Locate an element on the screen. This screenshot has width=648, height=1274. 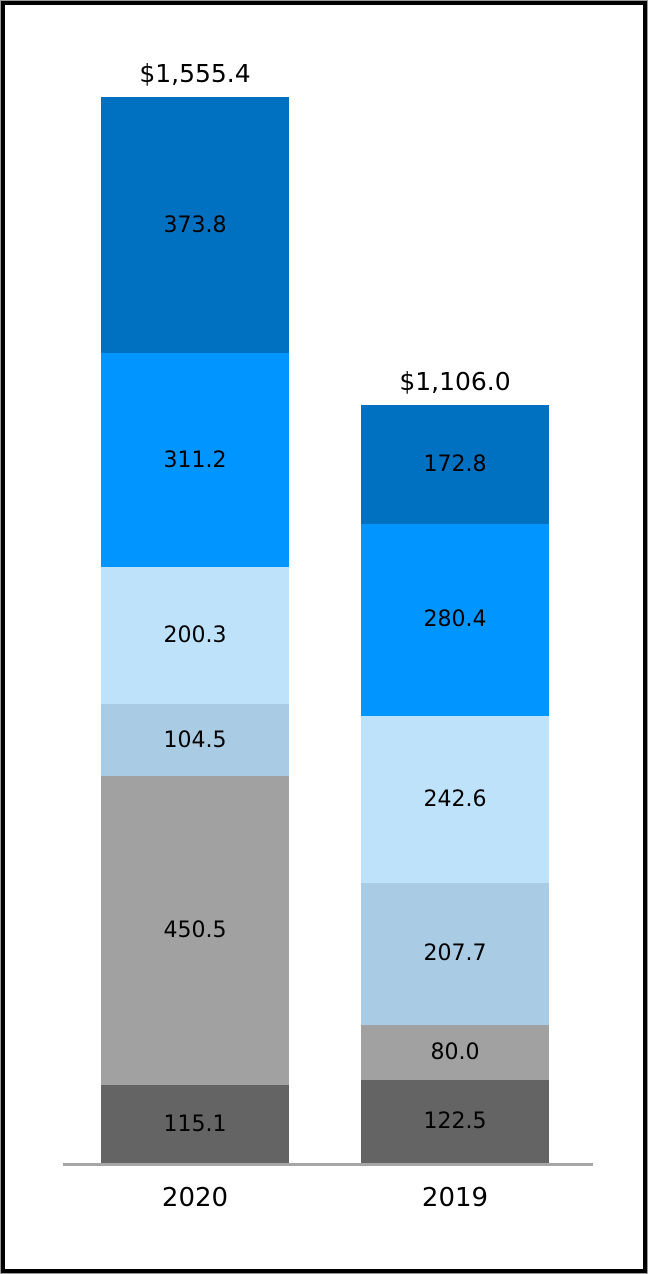
segment-value-label: 122.5 is located at coordinates (455, 1122).